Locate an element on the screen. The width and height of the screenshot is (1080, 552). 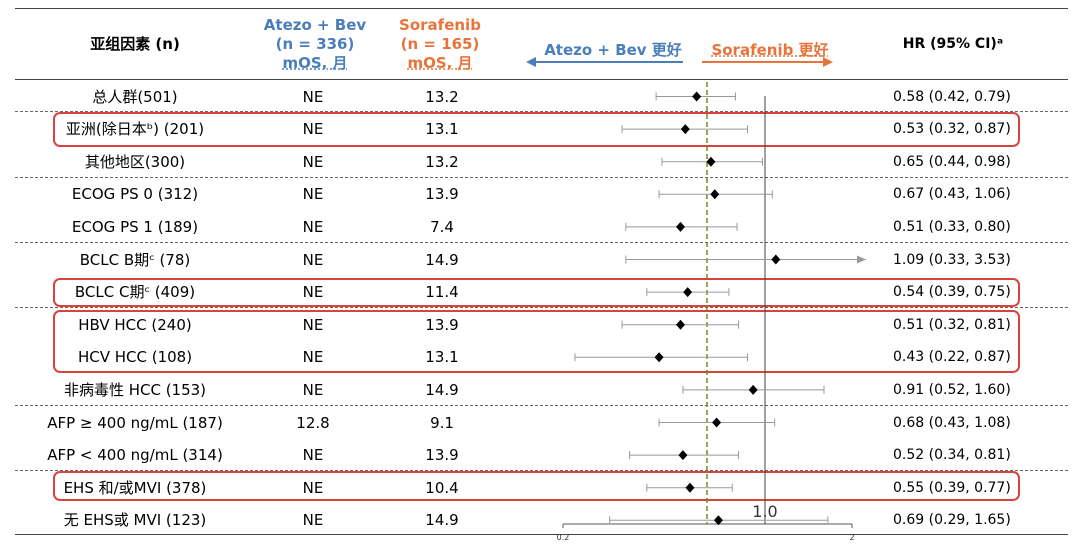
hr-ci-value: 0.51 (0.33, 0.80) is located at coordinates (952, 226).